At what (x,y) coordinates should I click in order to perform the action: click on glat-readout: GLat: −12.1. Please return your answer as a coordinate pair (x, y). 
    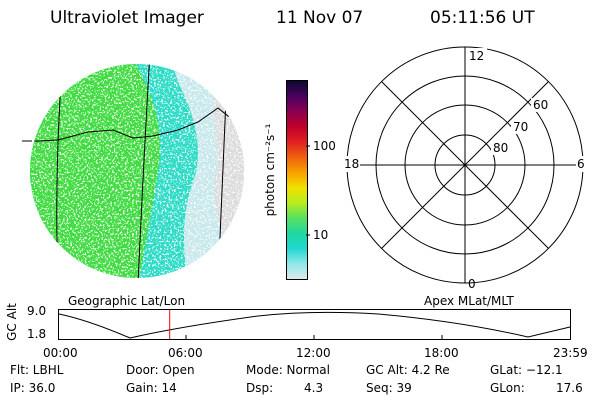
    Looking at the image, I should click on (526, 370).